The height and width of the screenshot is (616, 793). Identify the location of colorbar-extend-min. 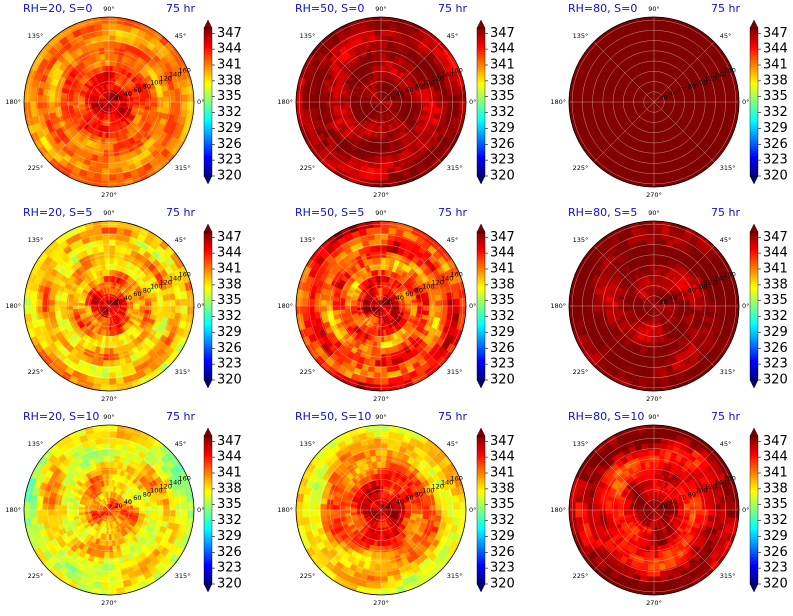
(754, 180).